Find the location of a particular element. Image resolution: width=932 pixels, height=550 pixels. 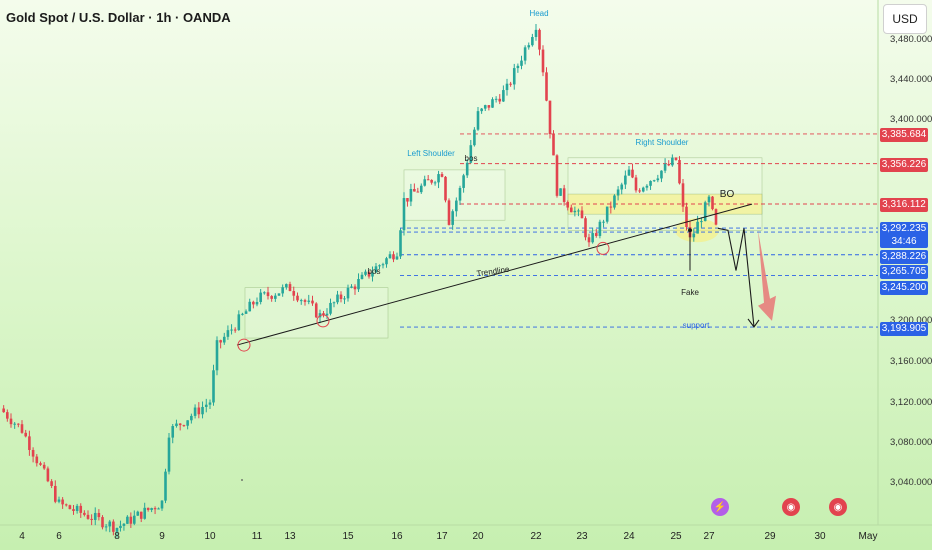

x-tick-label: 9 is located at coordinates (162, 536).